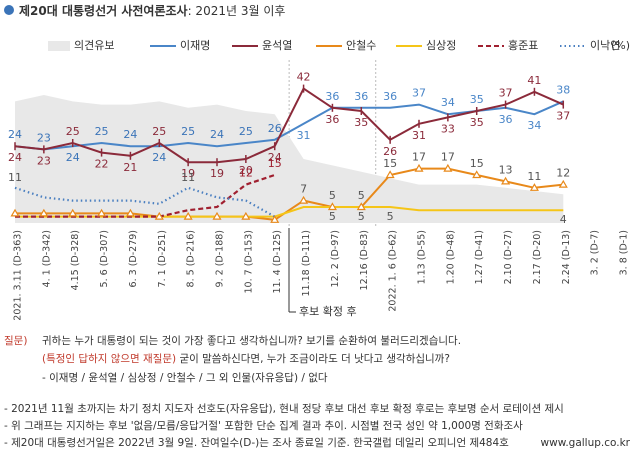  Describe the element at coordinates (306, 263) in the screenshot. I see `x-tick-label: 11.18 (D-111)` at that location.